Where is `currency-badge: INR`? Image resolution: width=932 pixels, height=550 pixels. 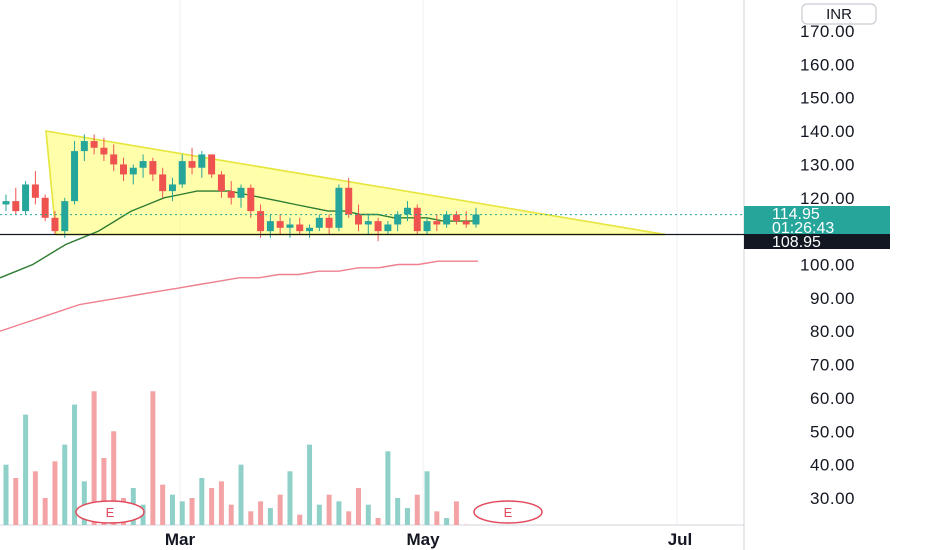 currency-badge: INR is located at coordinates (839, 14).